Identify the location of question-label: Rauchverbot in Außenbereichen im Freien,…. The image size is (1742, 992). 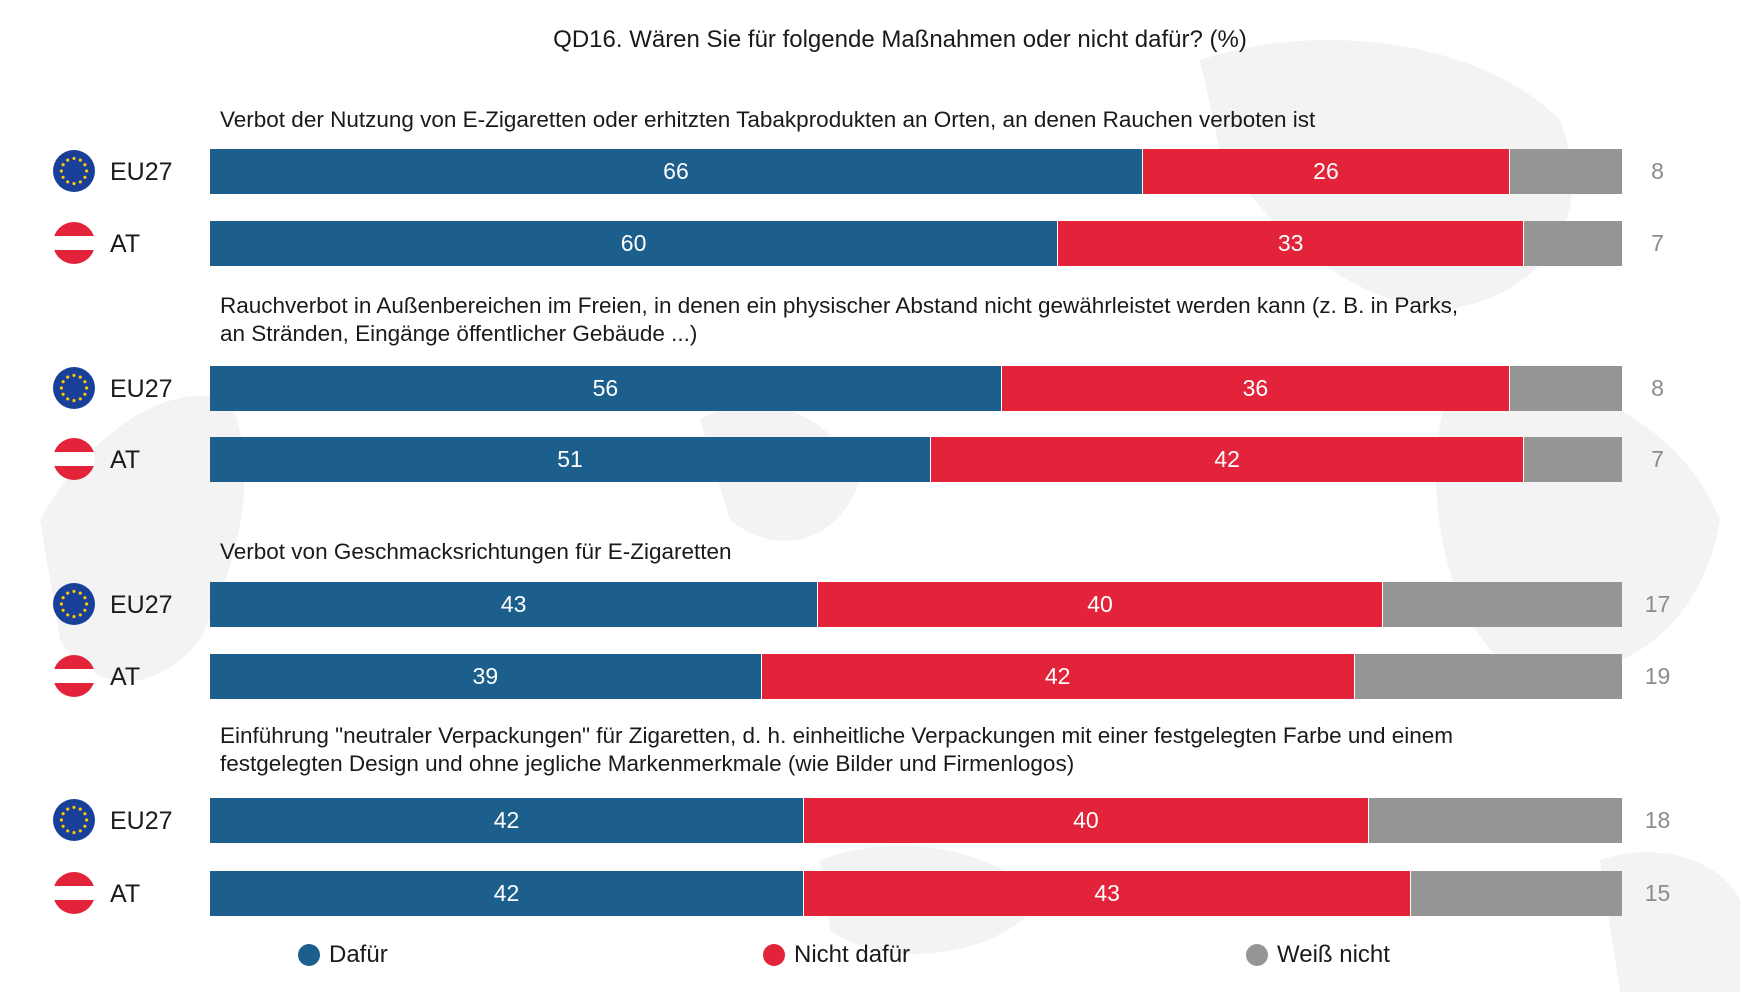
(839, 319).